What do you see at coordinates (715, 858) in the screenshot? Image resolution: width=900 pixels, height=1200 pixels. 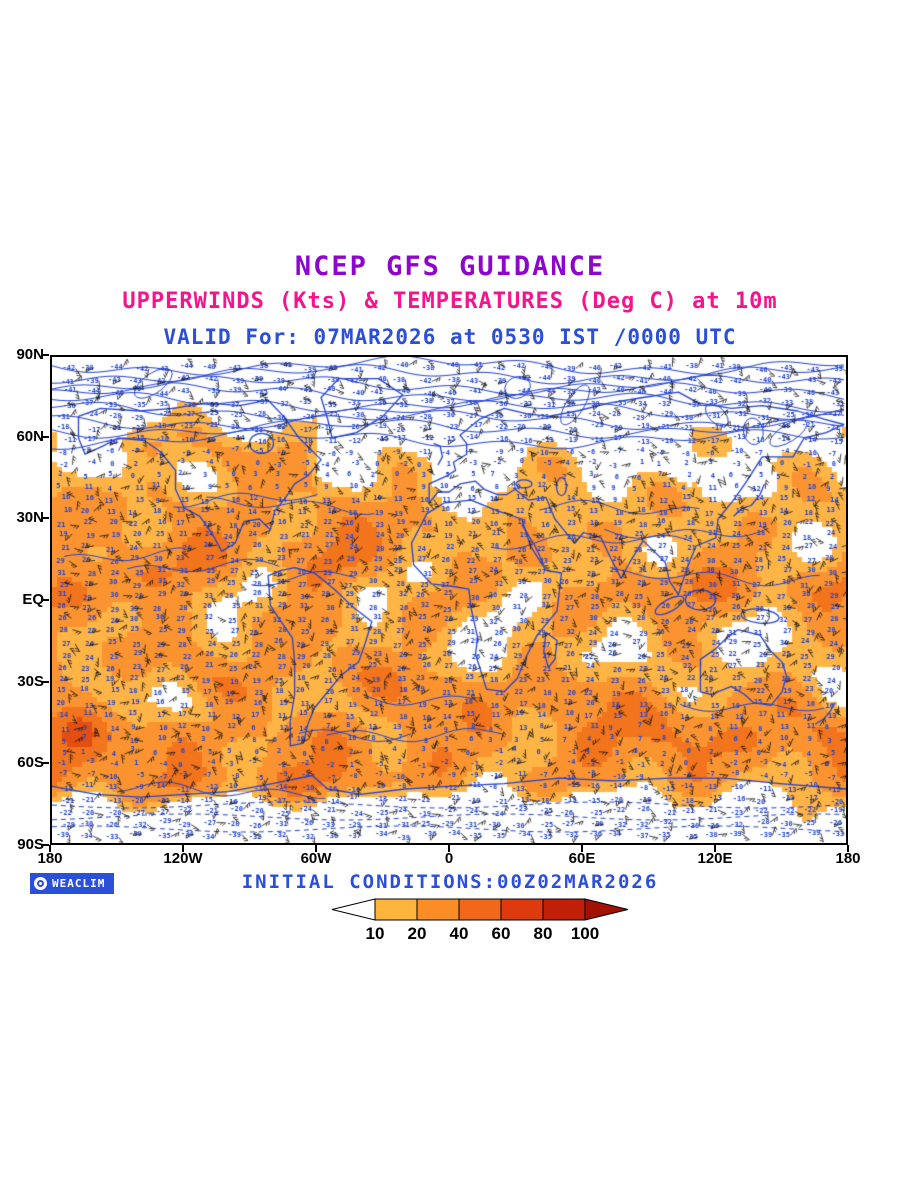 I see `x-axis-label-120e: 120E` at bounding box center [715, 858].